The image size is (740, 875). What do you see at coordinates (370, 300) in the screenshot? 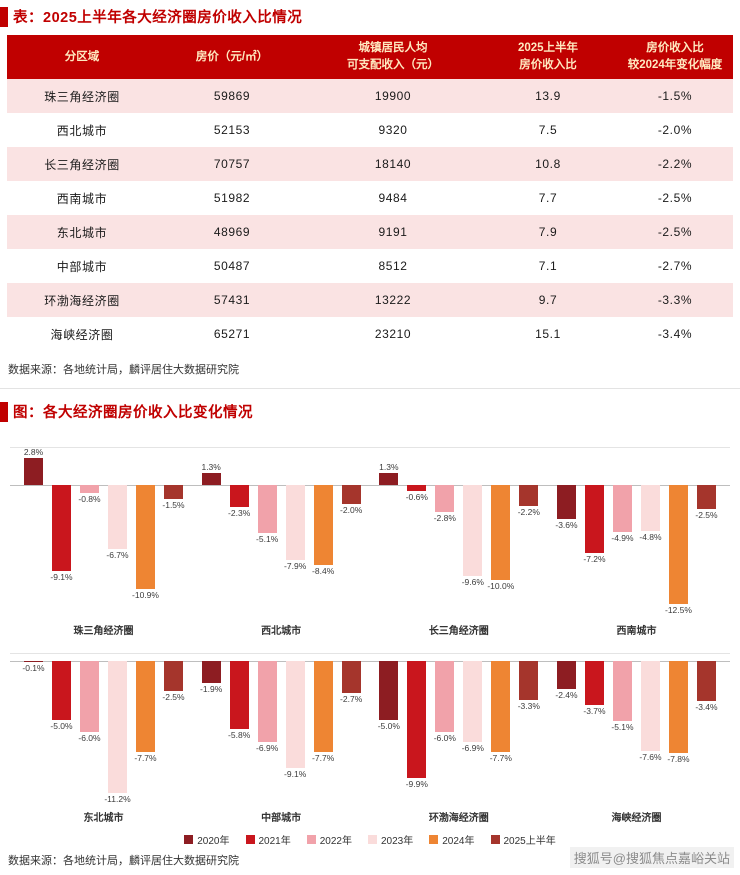
I see `table-row: 环渤海经济圈 57431 13222 9.7 -3.3%` at bounding box center [370, 300].